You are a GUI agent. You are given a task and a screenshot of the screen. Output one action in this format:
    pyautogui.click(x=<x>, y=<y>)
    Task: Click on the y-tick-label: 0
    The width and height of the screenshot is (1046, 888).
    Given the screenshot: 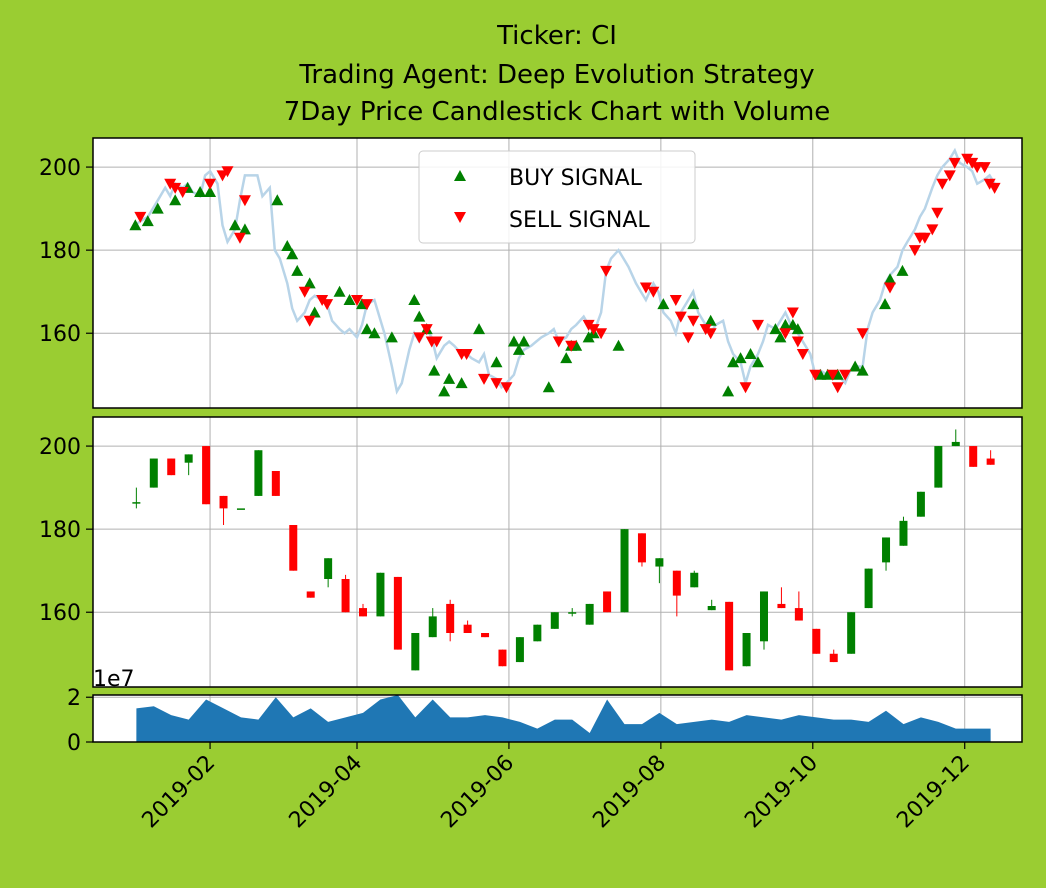 What is the action you would take?
    pyautogui.click(x=74, y=743)
    